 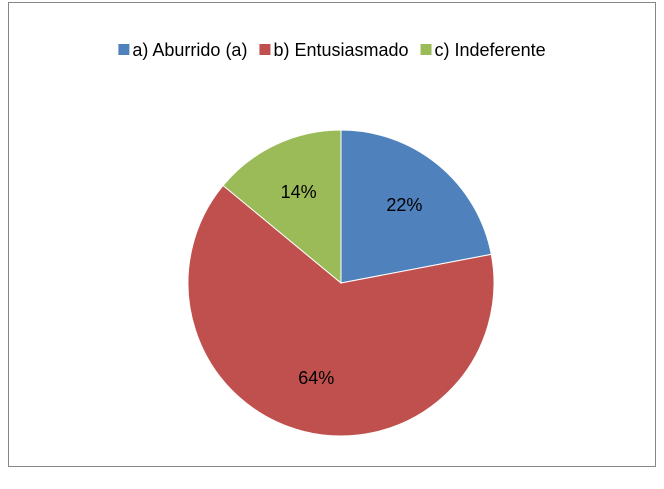 I want to click on legend-label: a) Aburrido (a), so click(x=189, y=50).